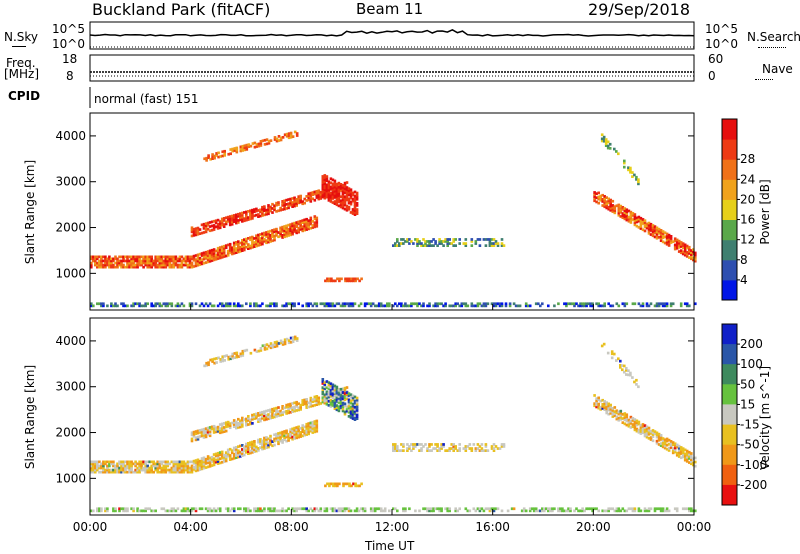 This screenshot has width=800, height=554. I want to click on x-tick-label: 00:00, so click(694, 527).